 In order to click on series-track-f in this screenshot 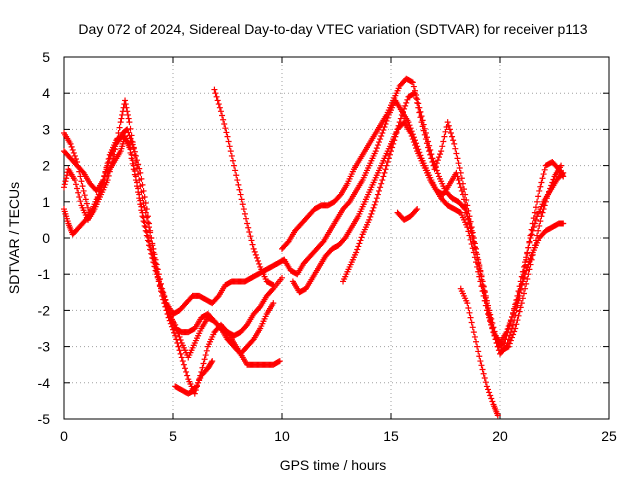, I will do `click(244, 187)`.